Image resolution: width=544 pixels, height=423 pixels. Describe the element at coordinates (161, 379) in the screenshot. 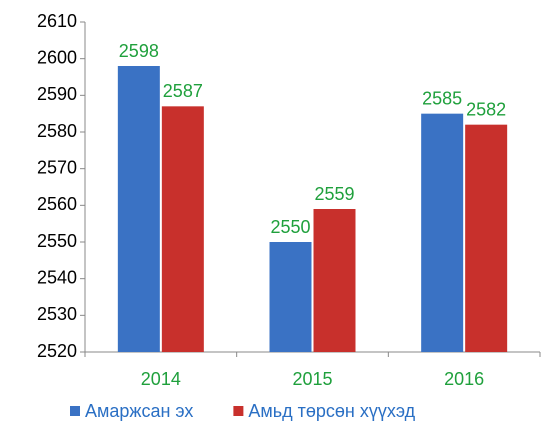

I see `x-tick-label: 2014` at that location.